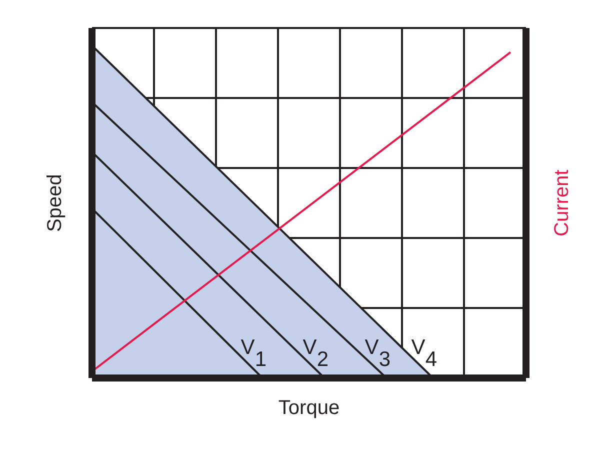 This screenshot has height=462, width=612. I want to click on x-axis-title: Torque, so click(309, 408).